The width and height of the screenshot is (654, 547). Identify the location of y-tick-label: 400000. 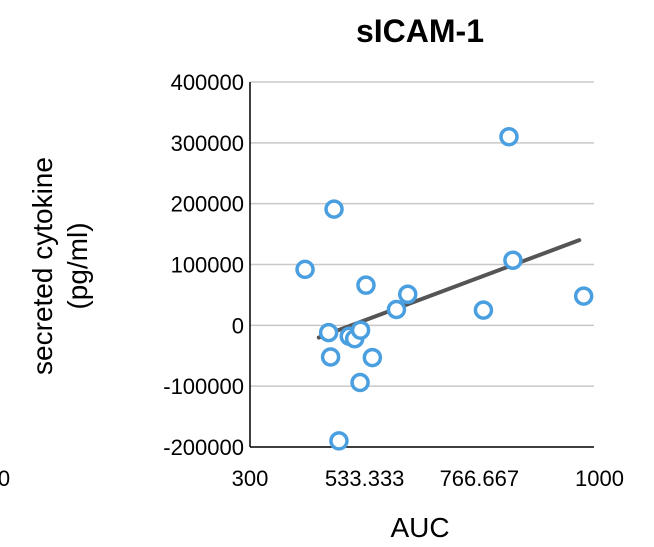
(207, 82).